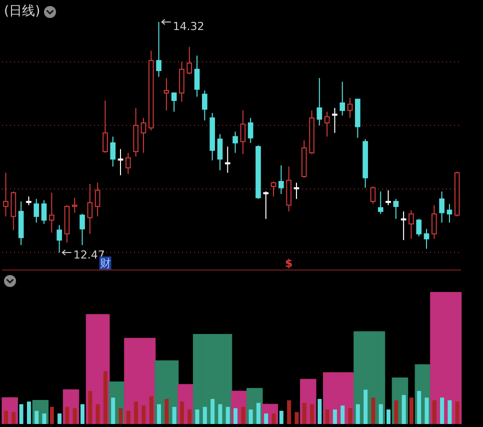 The image size is (483, 427). What do you see at coordinates (22, 11) in the screenshot?
I see `chart-title: (日线)` at bounding box center [22, 11].